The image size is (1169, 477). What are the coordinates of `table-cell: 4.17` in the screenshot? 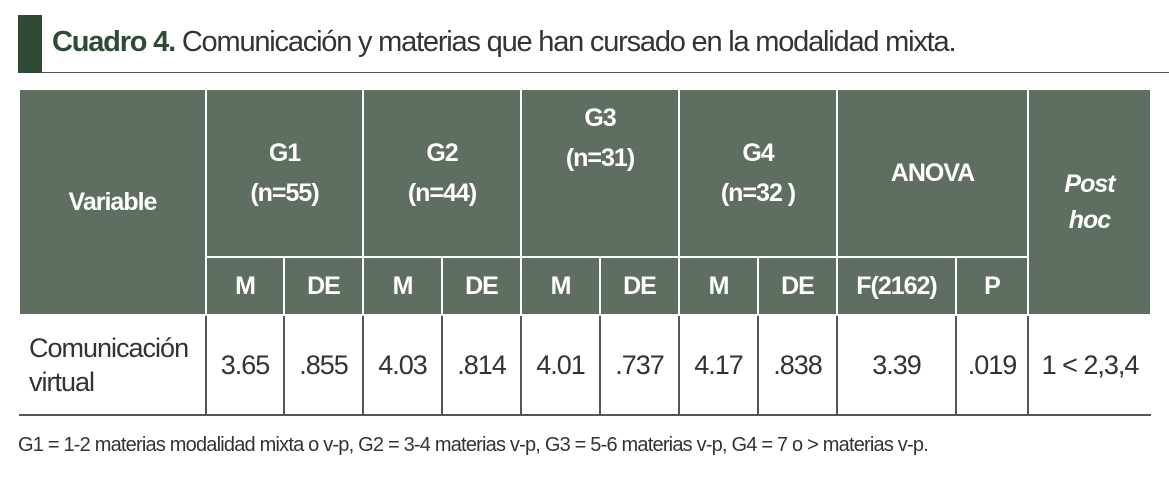 It's located at (718, 365).